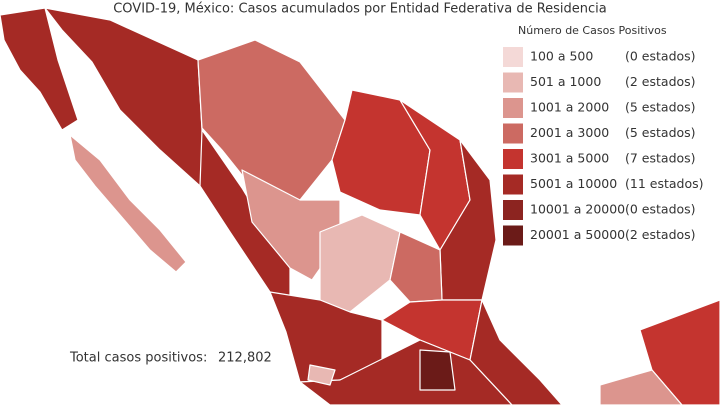  Describe the element at coordinates (565, 81) in the screenshot. I see `legend-range: 501 a 1000` at that location.